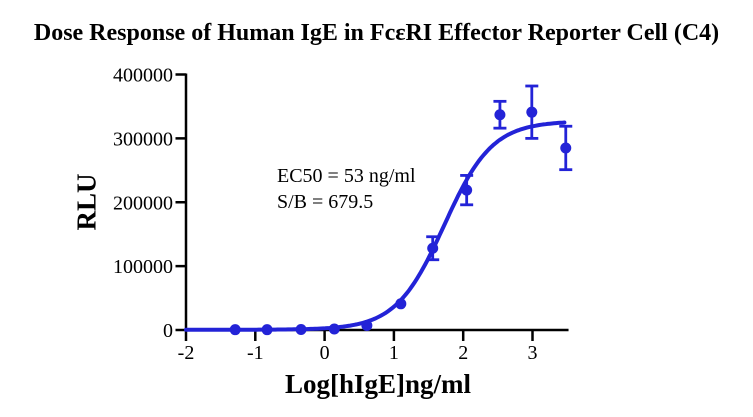 Image resolution: width=753 pixels, height=417 pixels. I want to click on x-tick-label: -1, so click(255, 353).